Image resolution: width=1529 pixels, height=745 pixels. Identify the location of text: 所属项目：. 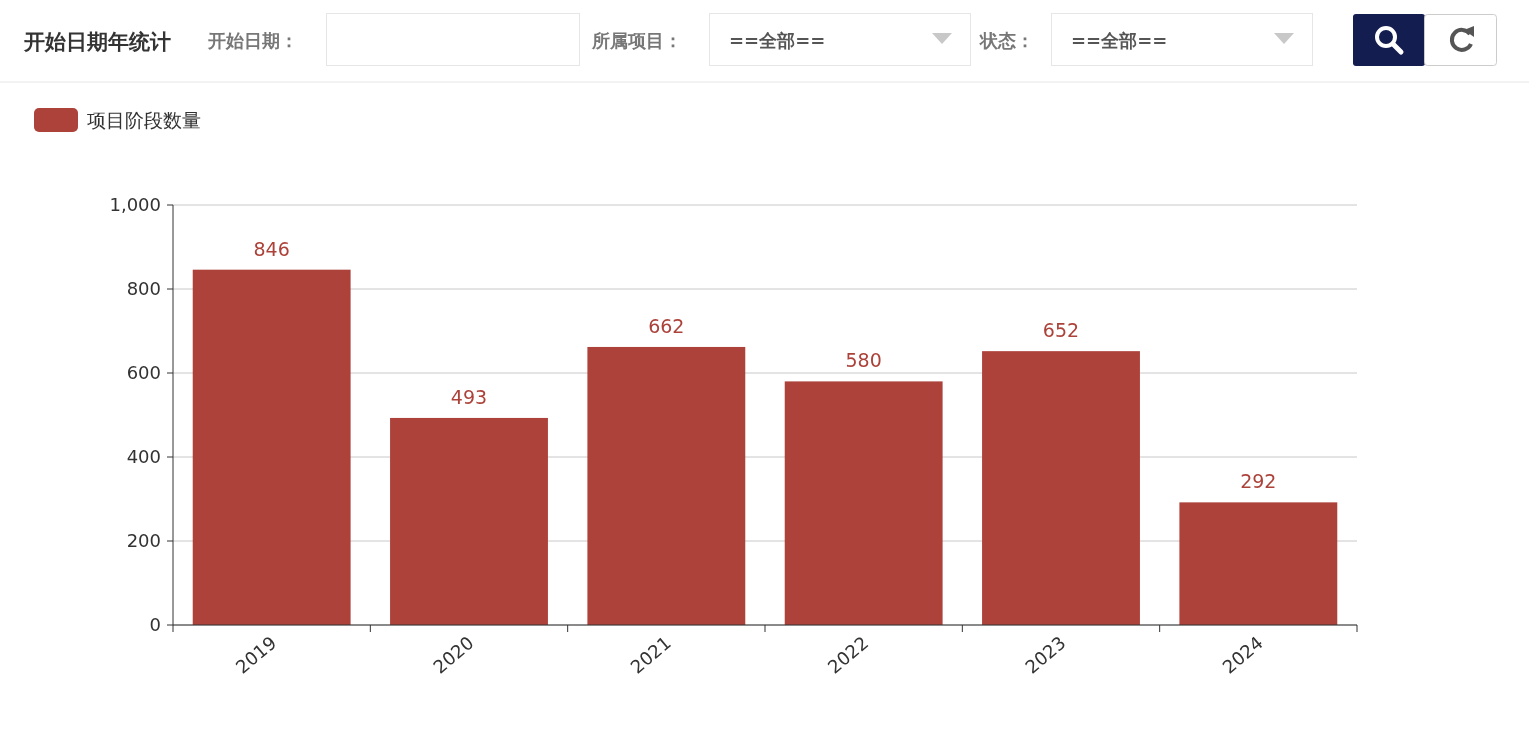
(636, 40).